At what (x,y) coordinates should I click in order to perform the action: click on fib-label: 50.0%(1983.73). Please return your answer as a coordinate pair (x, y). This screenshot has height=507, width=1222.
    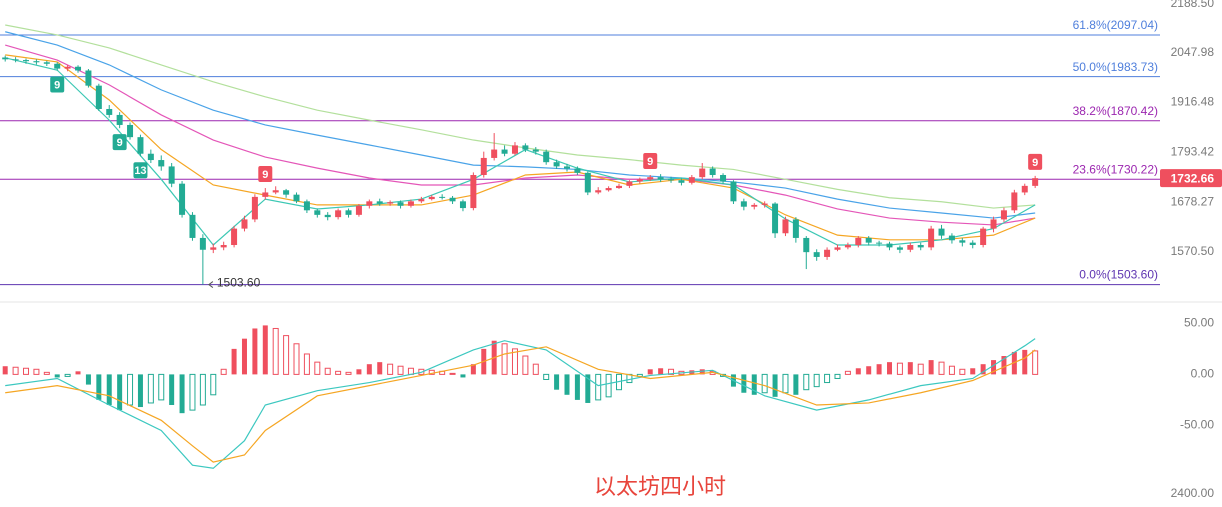
    Looking at the image, I should click on (1115, 67).